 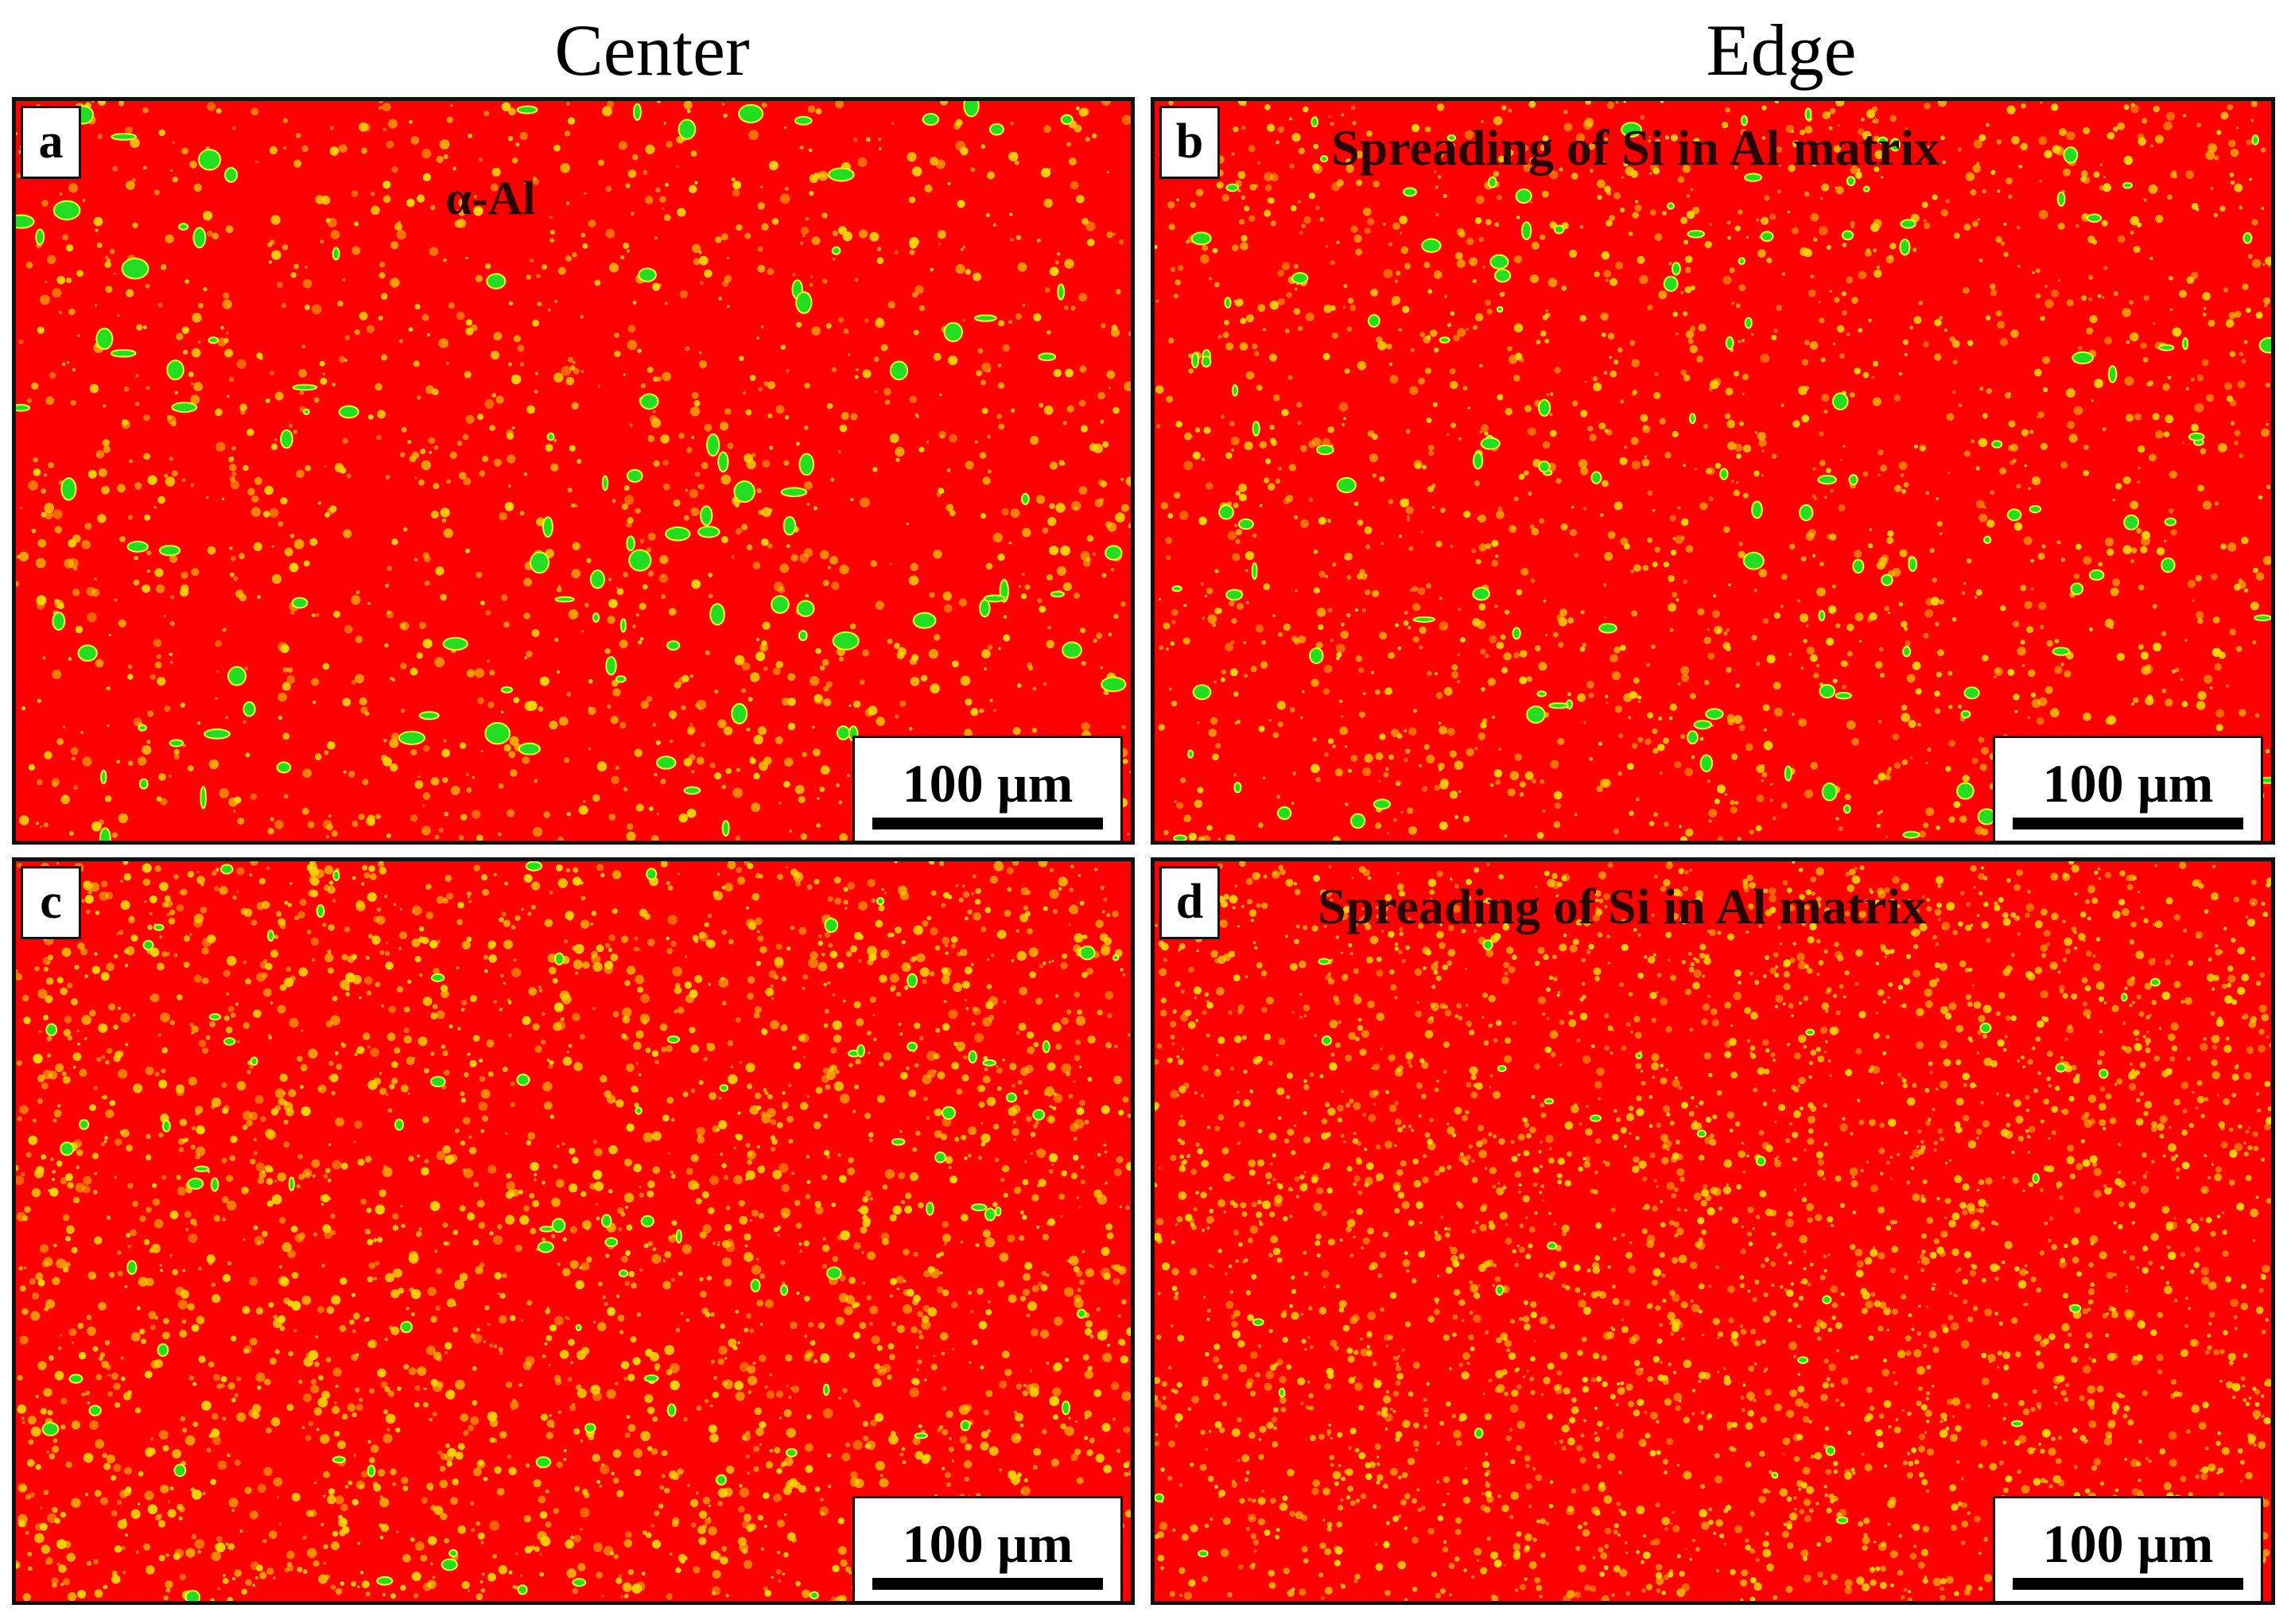 I want to click on scale-bar-d: 100 µm, so click(x=2128, y=1548).